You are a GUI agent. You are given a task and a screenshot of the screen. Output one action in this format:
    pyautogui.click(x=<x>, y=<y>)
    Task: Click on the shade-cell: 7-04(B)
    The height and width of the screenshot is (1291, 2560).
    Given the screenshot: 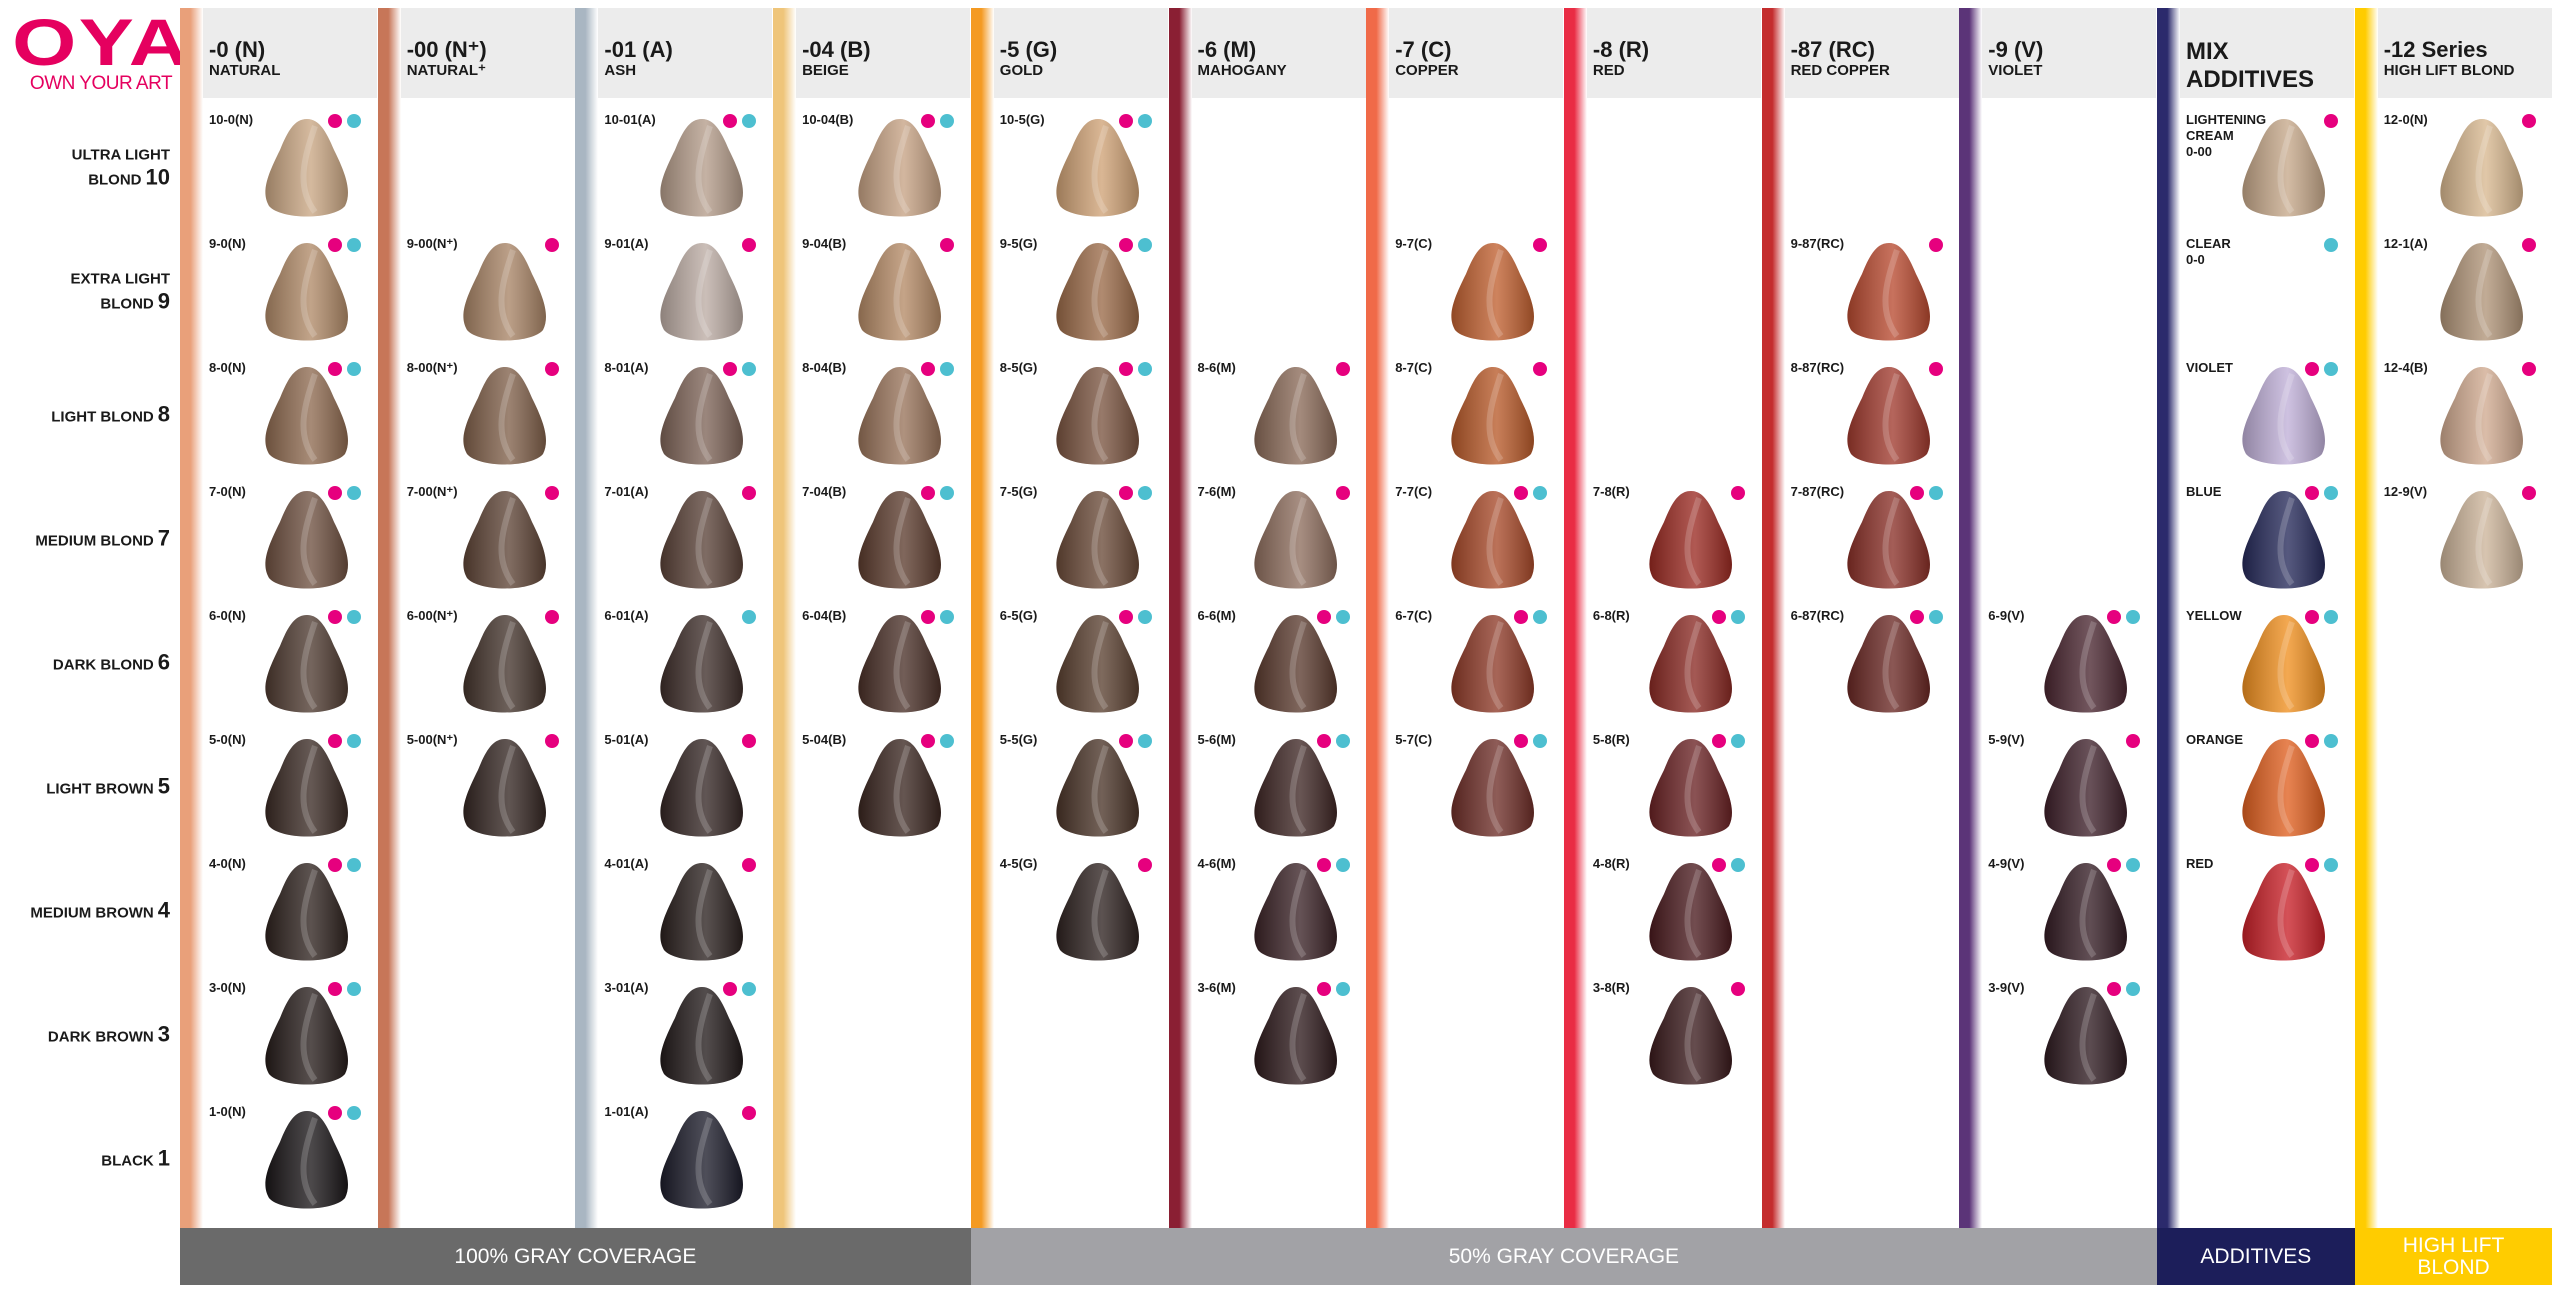 What is the action you would take?
    pyautogui.click(x=883, y=540)
    